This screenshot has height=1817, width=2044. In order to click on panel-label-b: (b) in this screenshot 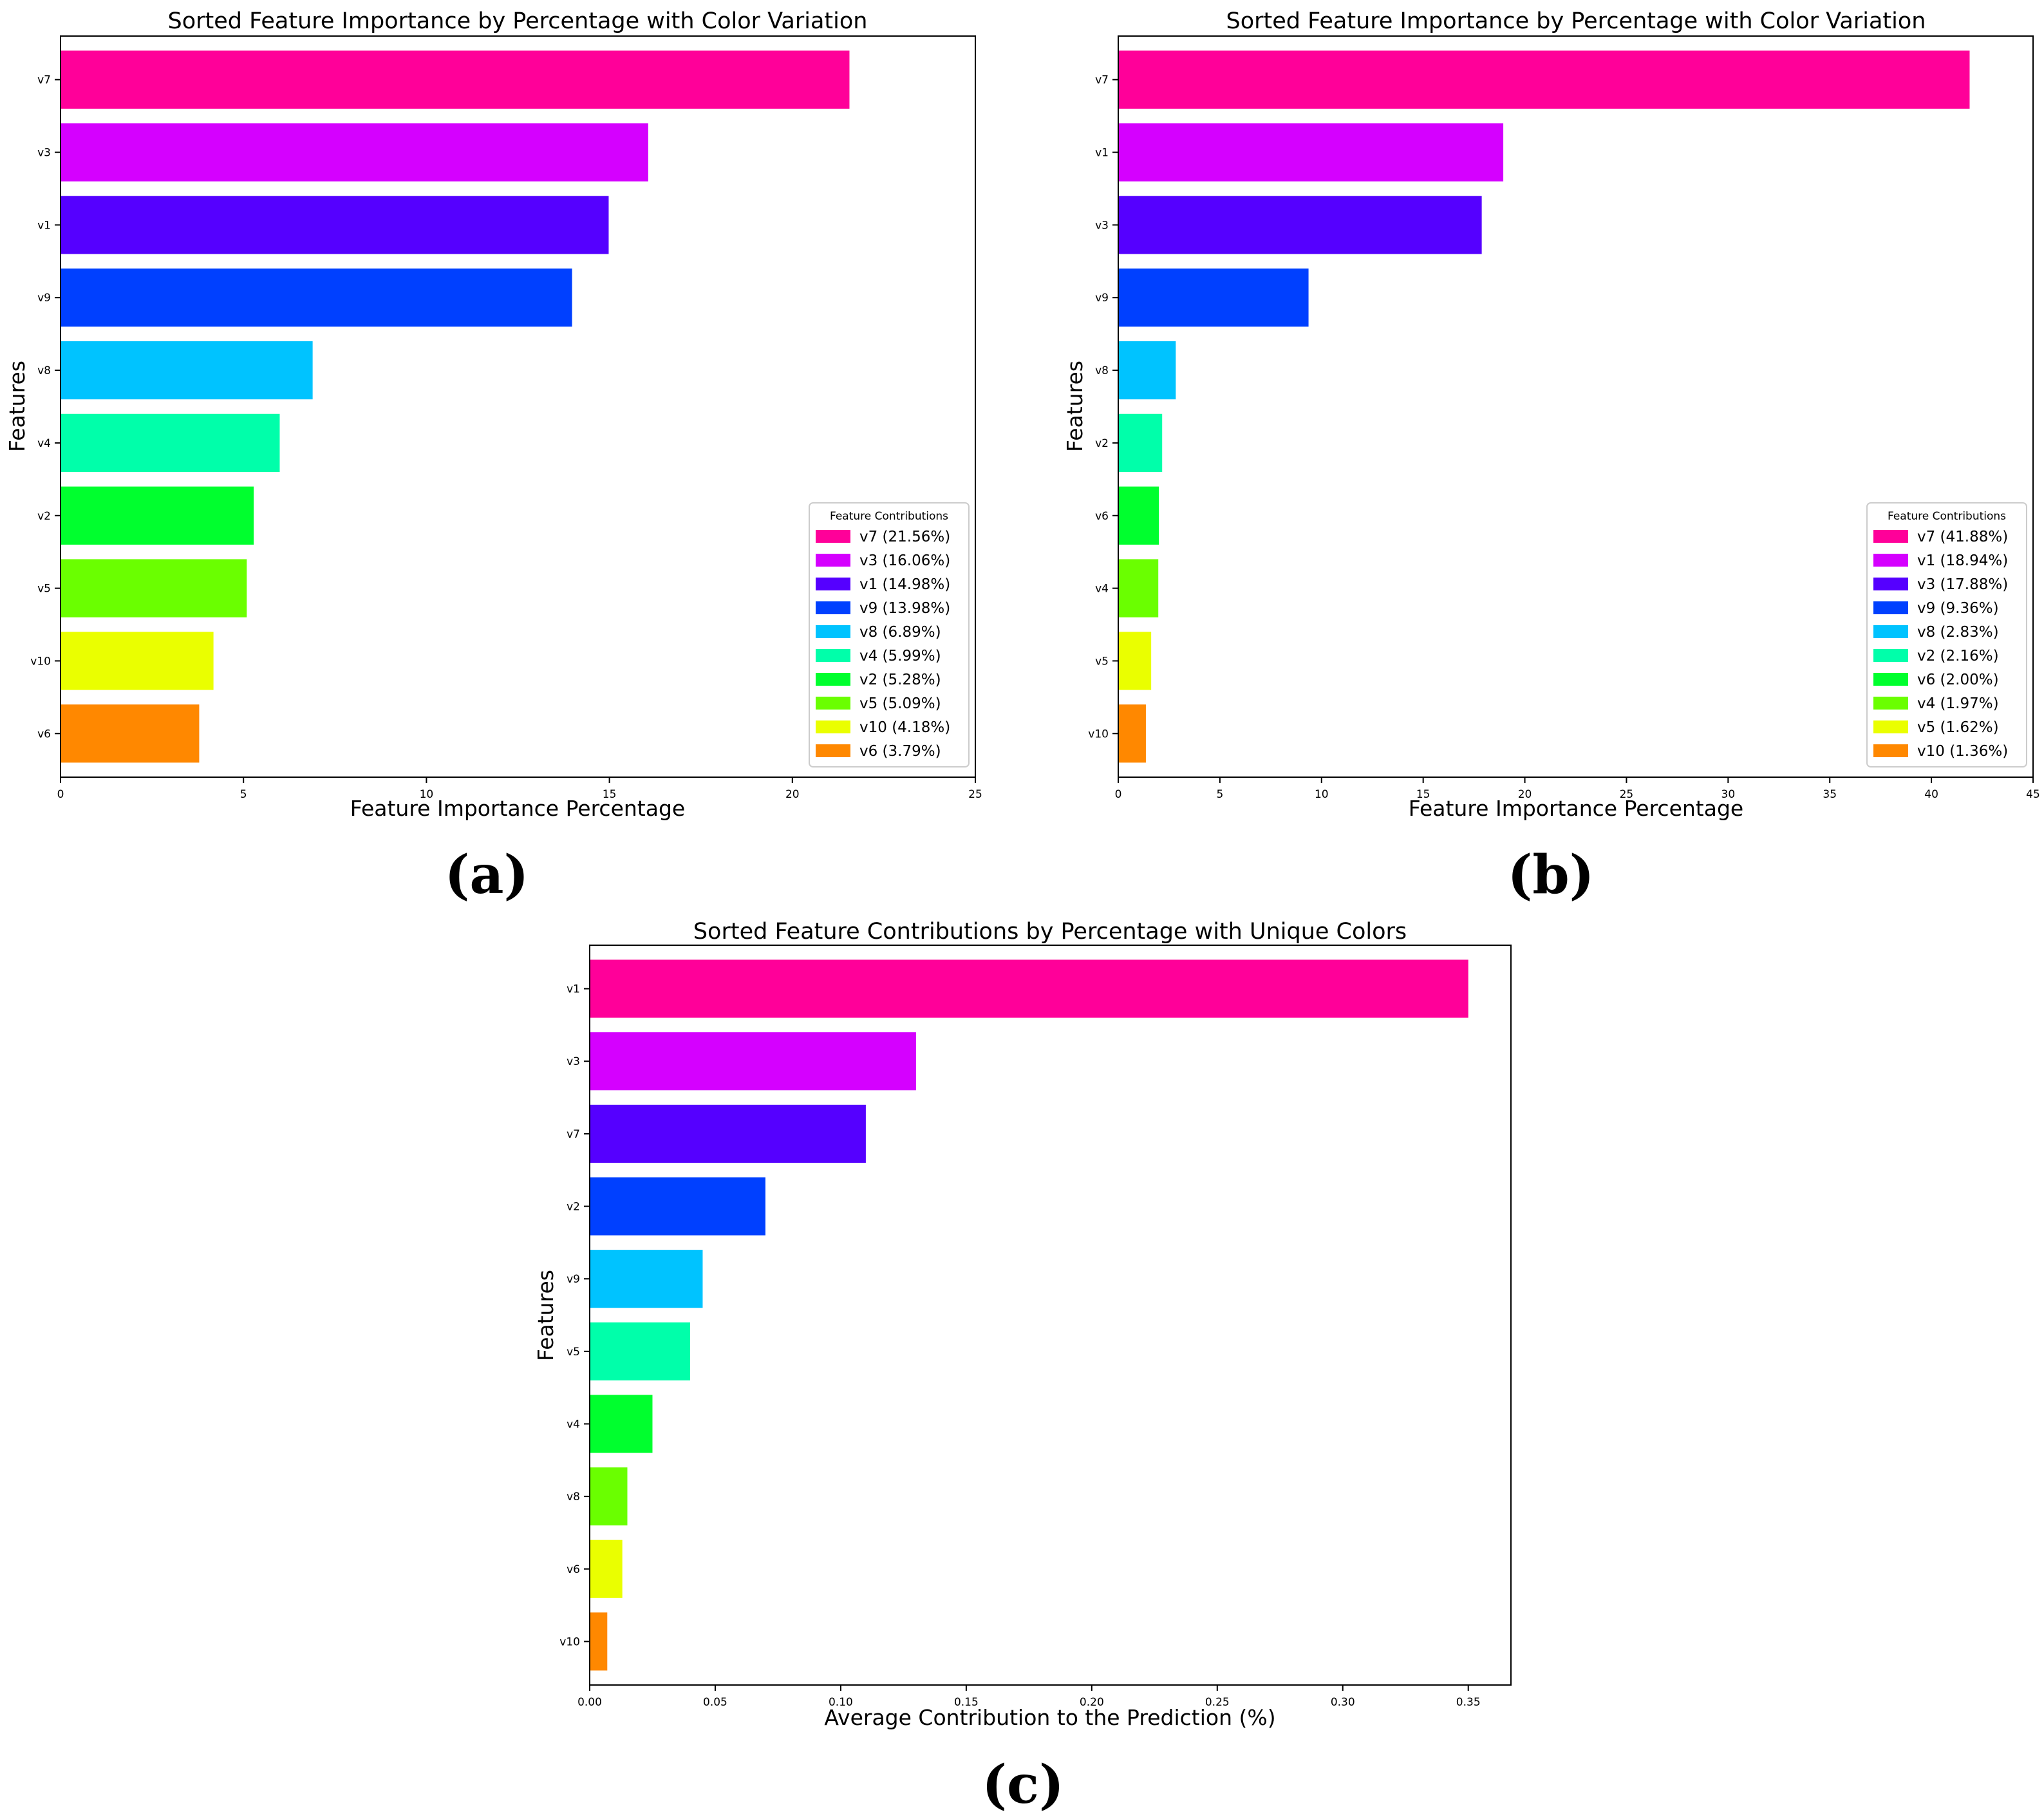, I will do `click(1551, 875)`.